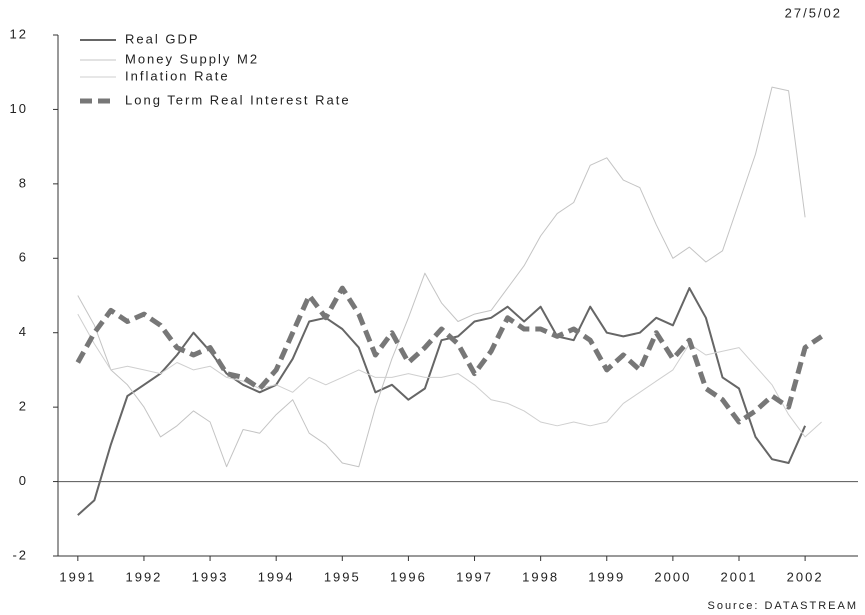 This screenshot has width=865, height=615. What do you see at coordinates (342, 576) in the screenshot?
I see `x-tick-label: 1995` at bounding box center [342, 576].